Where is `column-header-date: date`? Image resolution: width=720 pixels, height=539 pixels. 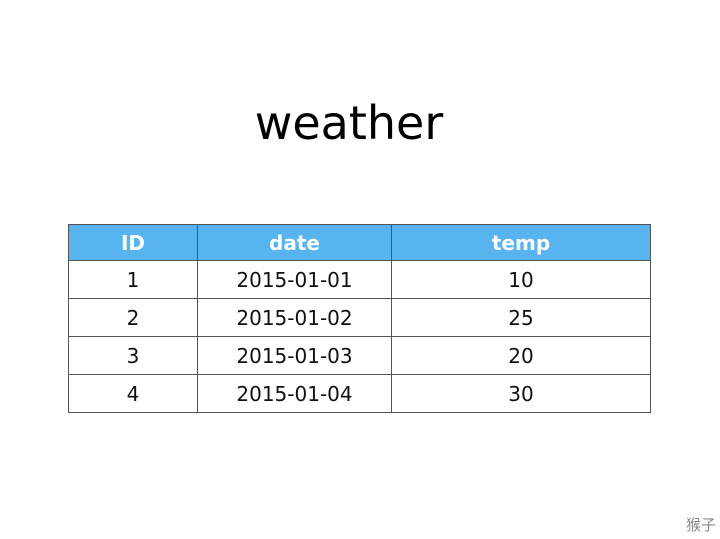
column-header-date: date is located at coordinates (294, 242).